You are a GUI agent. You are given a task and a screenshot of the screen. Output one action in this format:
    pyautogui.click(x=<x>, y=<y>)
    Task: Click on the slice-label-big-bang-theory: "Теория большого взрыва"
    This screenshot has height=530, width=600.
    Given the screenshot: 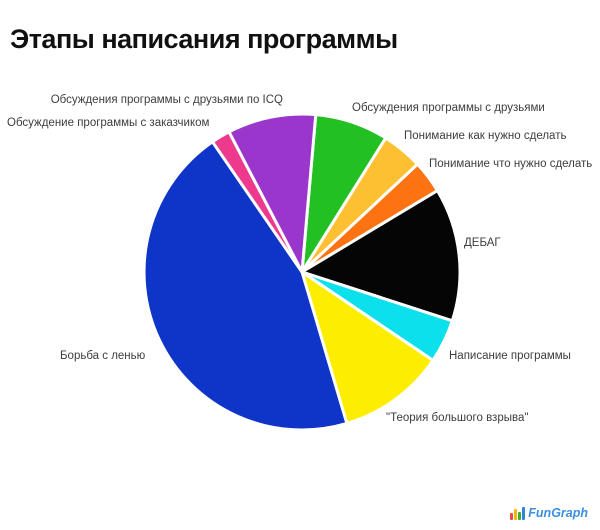 What is the action you would take?
    pyautogui.click(x=457, y=418)
    